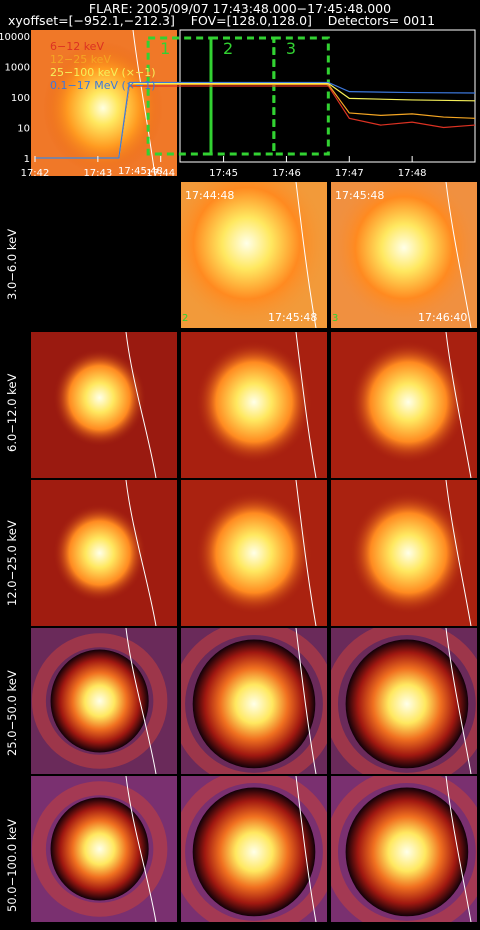 This screenshot has width=480, height=930. I want to click on panel-2-time-top: 17:44:48, so click(210, 195).